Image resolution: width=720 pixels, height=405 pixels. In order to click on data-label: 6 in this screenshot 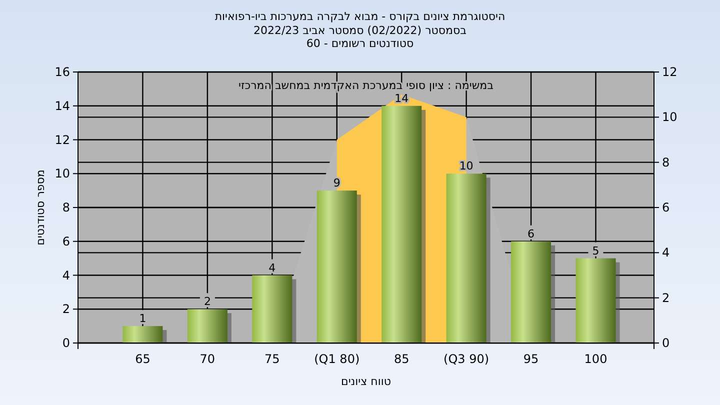, I will do `click(531, 233)`.